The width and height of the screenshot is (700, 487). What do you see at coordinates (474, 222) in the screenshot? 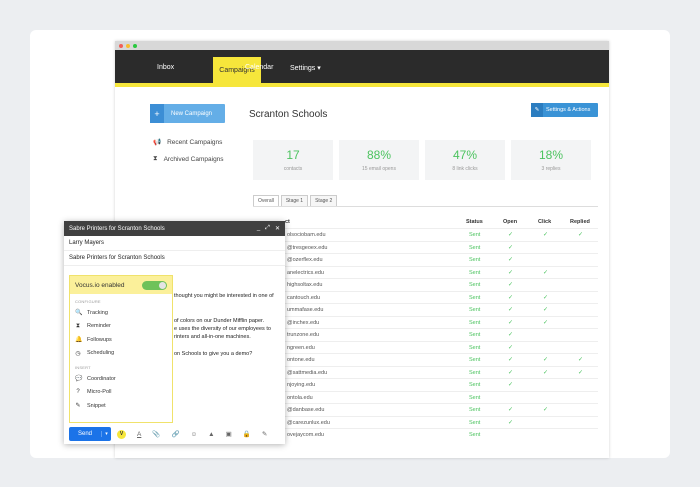
I see `col-status: Status` at bounding box center [474, 222].